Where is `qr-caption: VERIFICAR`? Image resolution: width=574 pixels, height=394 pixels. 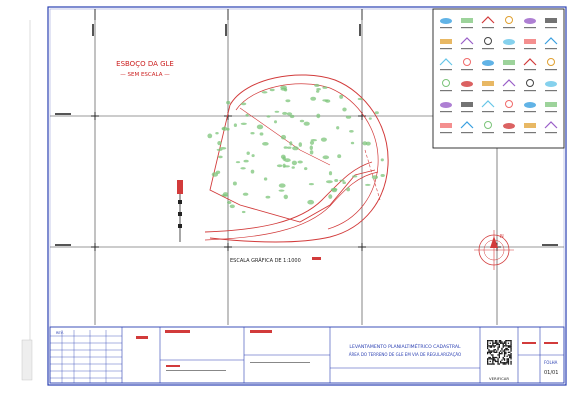
qr-caption: VERIFICAR is located at coordinates (499, 378).